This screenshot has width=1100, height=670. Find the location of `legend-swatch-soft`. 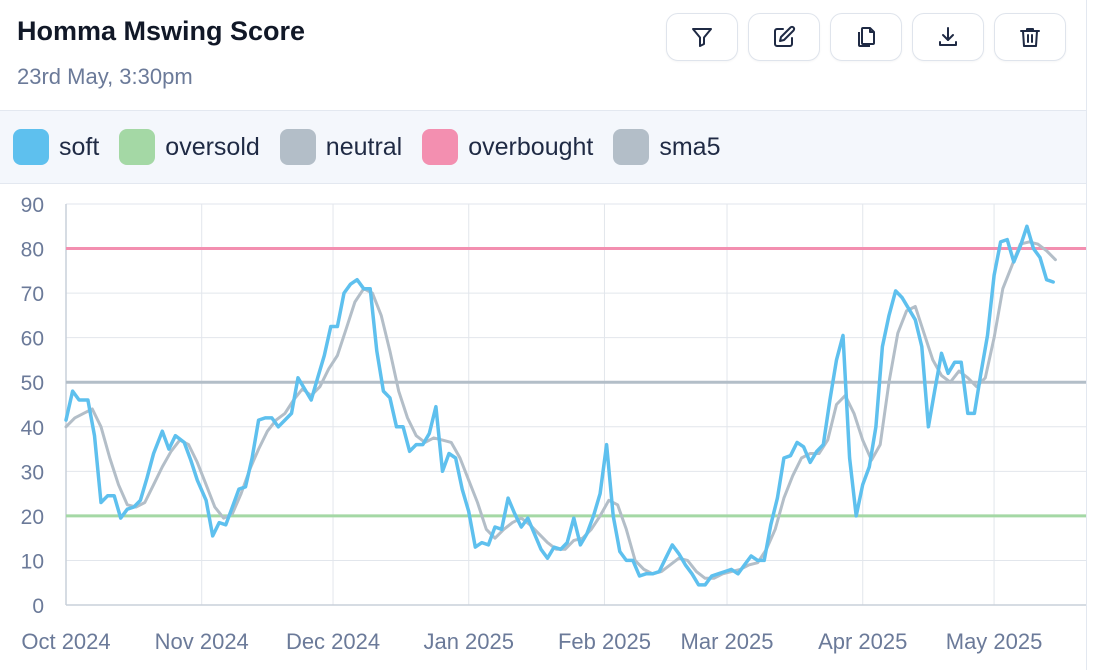

legend-swatch-soft is located at coordinates (31, 147).